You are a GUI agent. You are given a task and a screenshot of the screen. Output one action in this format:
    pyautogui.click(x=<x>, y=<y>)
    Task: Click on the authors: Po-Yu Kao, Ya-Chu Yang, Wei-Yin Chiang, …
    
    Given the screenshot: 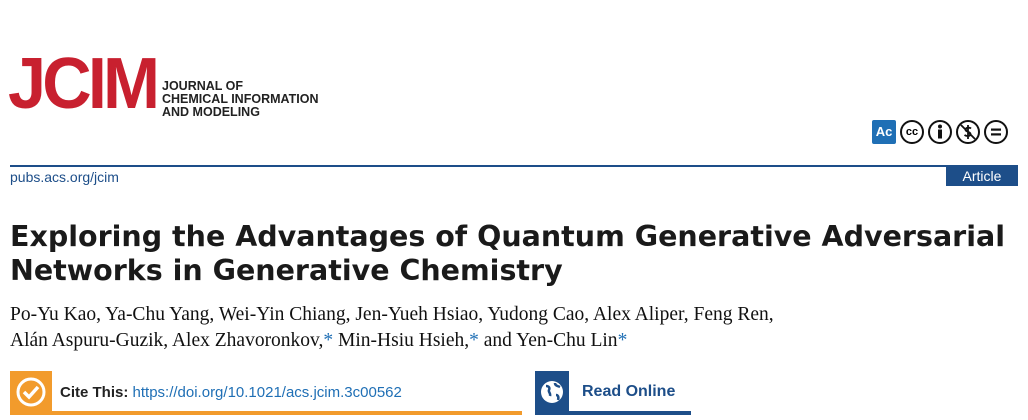 What is the action you would take?
    pyautogui.click(x=392, y=328)
    